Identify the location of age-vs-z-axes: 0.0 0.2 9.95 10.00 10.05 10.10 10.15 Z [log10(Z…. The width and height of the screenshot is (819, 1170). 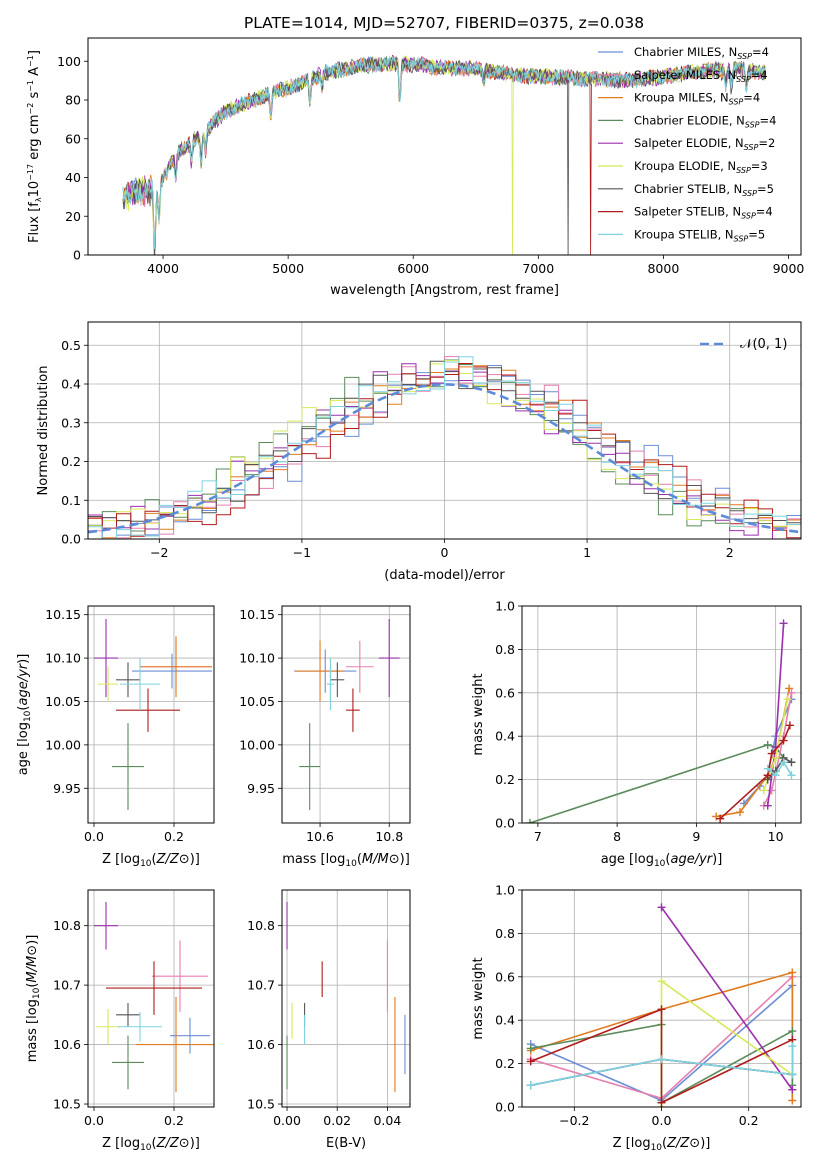
(115, 737).